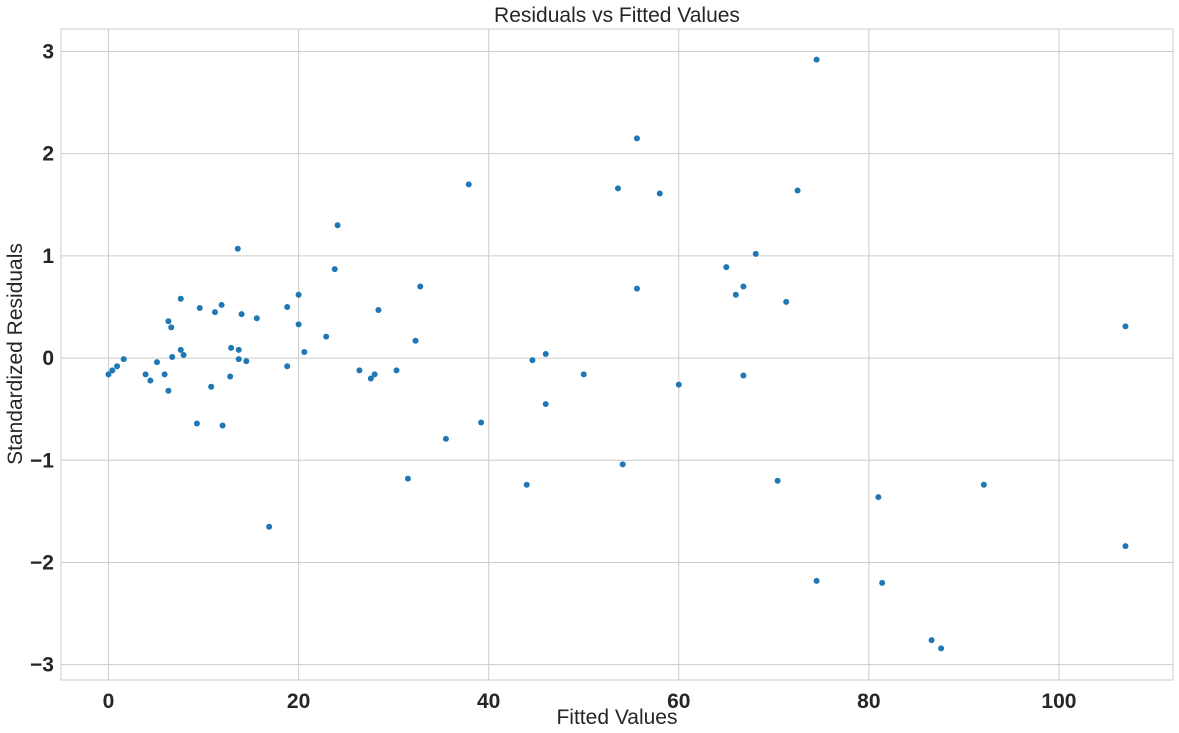 This screenshot has width=1179, height=733. I want to click on y-tick-labels: 3 2 1 0 −1 −2 −3, so click(42, 358).